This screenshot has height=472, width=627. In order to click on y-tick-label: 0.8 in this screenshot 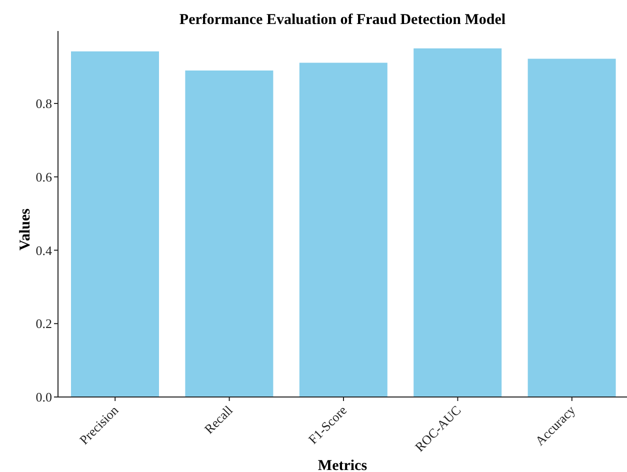, I will do `click(44, 104)`.